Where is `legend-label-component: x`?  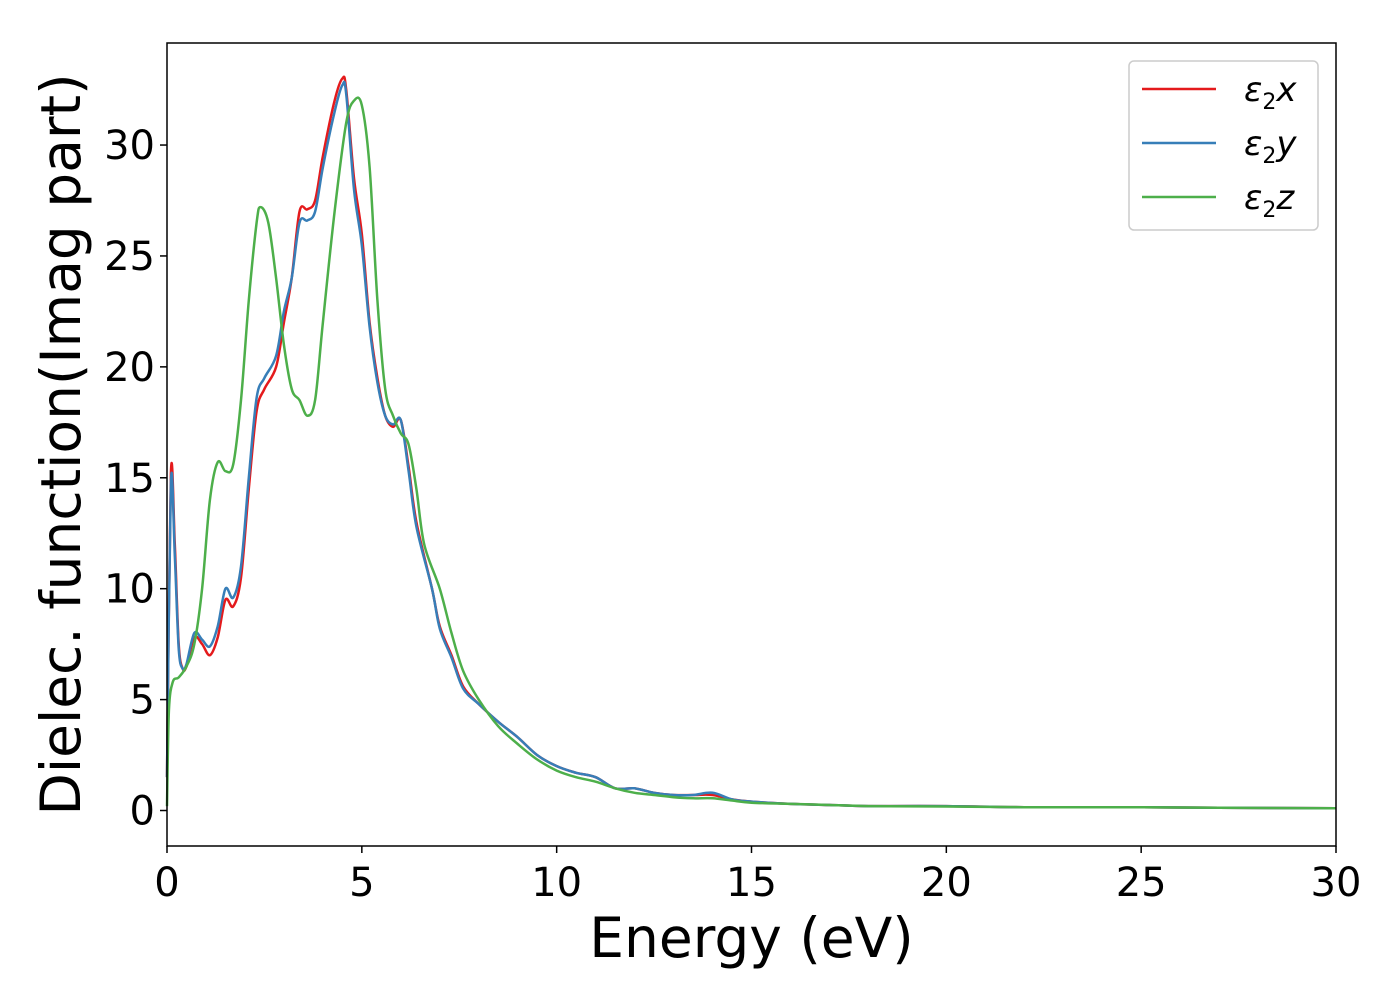
legend-label-component: x is located at coordinates (1286, 90).